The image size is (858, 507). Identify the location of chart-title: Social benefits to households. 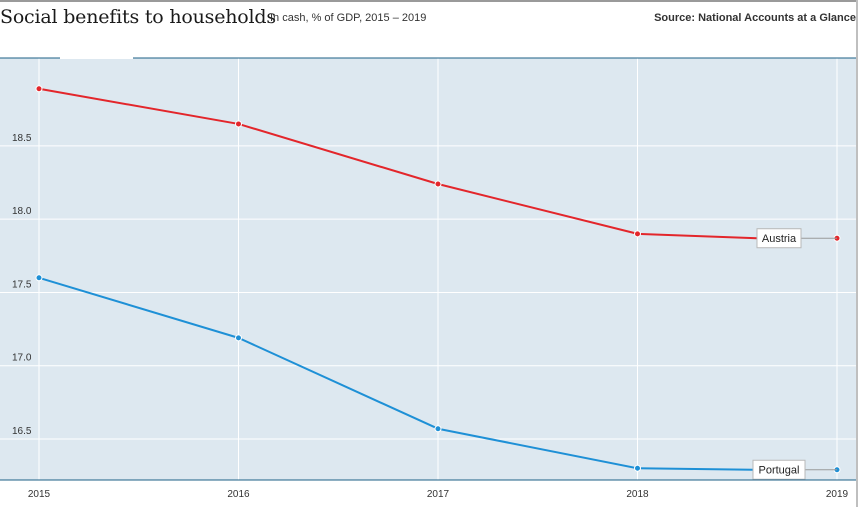
(138, 17).